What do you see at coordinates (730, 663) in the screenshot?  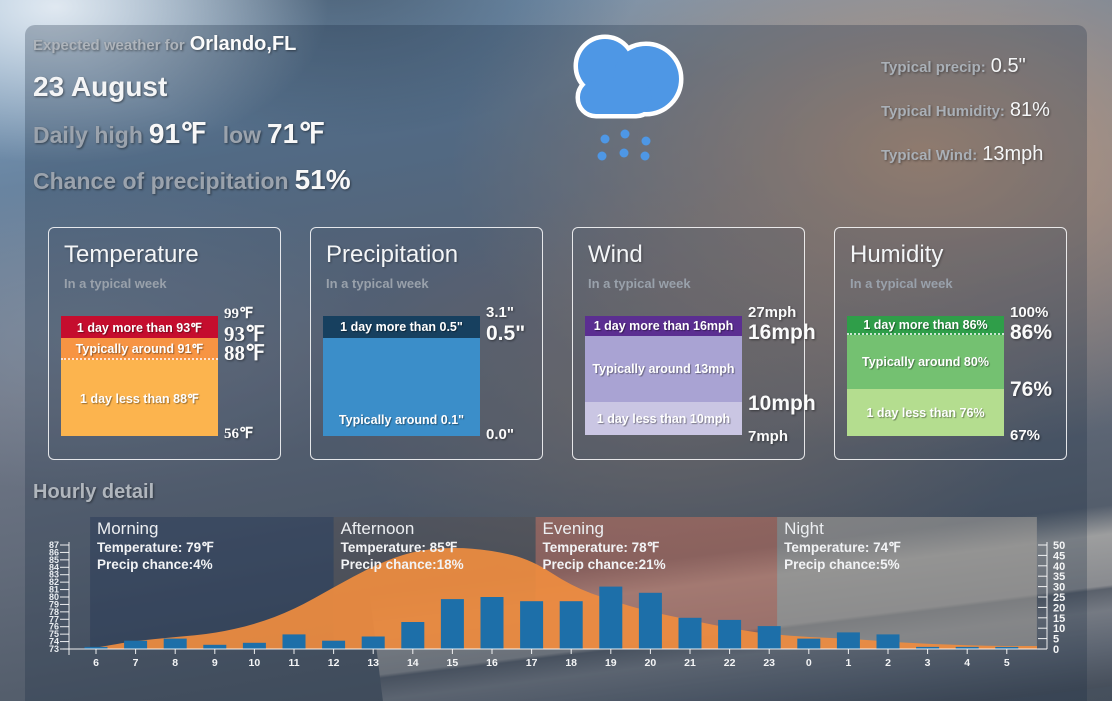 I see `svg-text: 22` at bounding box center [730, 663].